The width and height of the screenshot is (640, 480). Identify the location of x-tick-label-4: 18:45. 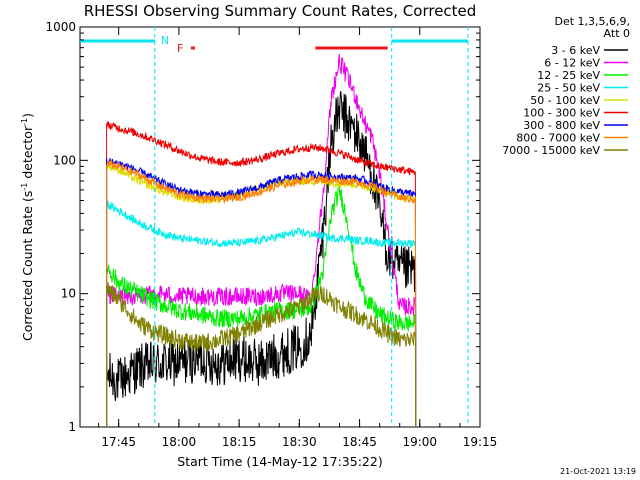
(359, 442).